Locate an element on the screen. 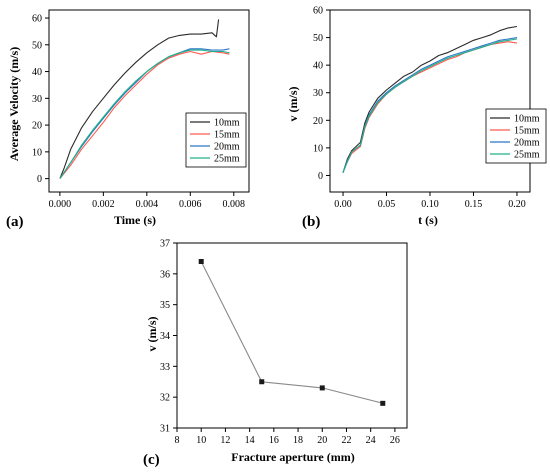  panel-a-x-tick-label: 0.006 is located at coordinates (190, 204).